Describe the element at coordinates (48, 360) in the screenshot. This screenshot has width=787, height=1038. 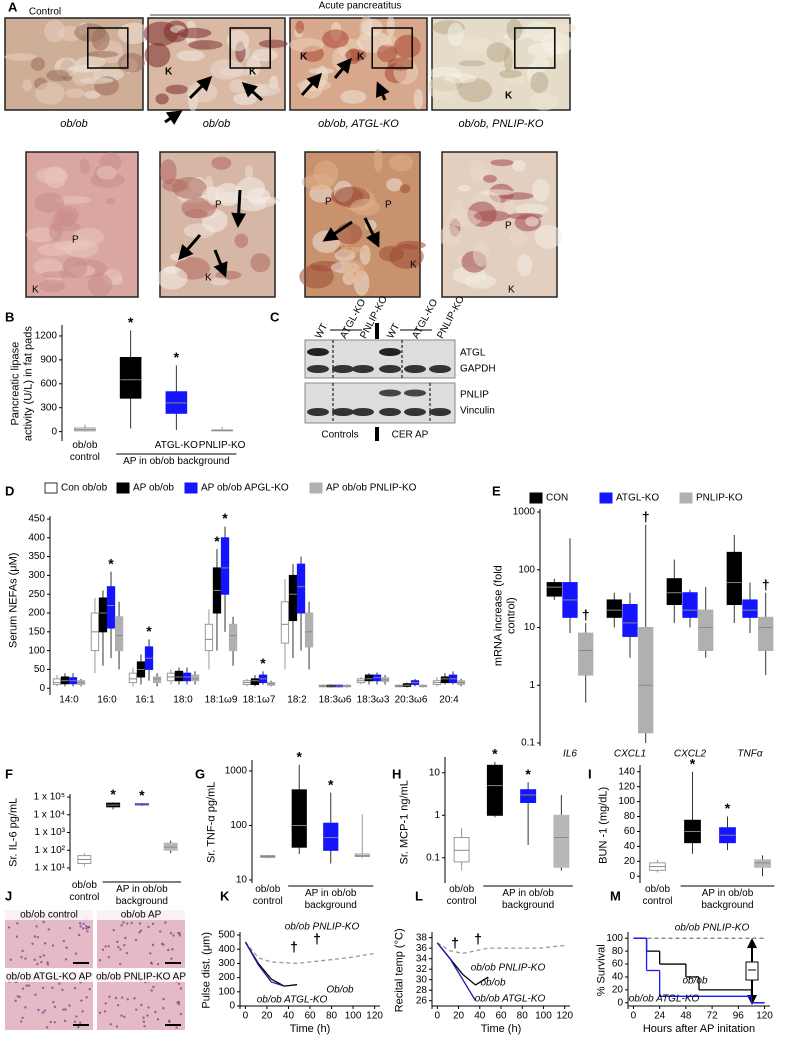
I see `y-tick-label: 900` at that location.